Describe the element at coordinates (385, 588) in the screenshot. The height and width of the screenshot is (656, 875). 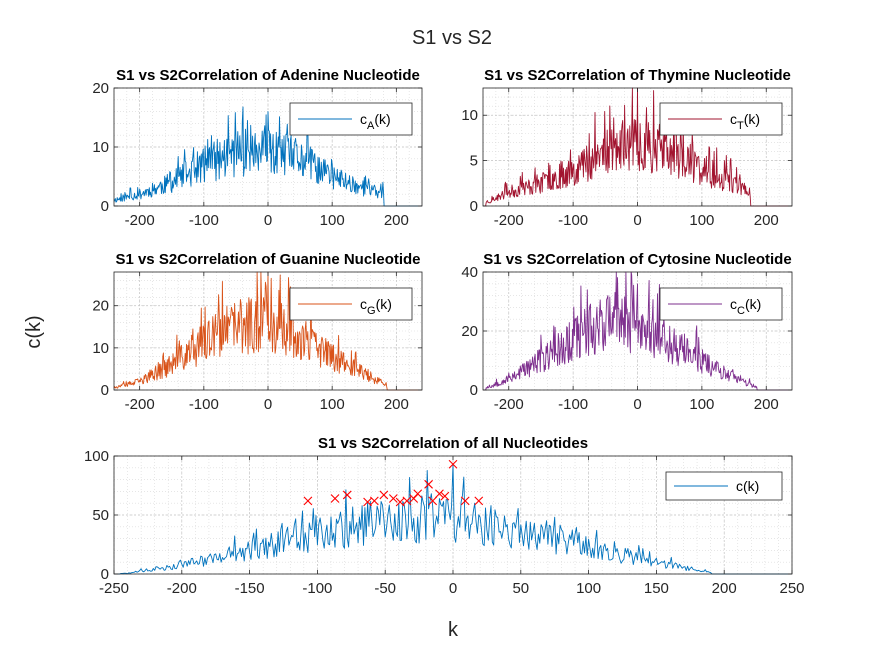
I see `x-tick-label: -50` at that location.